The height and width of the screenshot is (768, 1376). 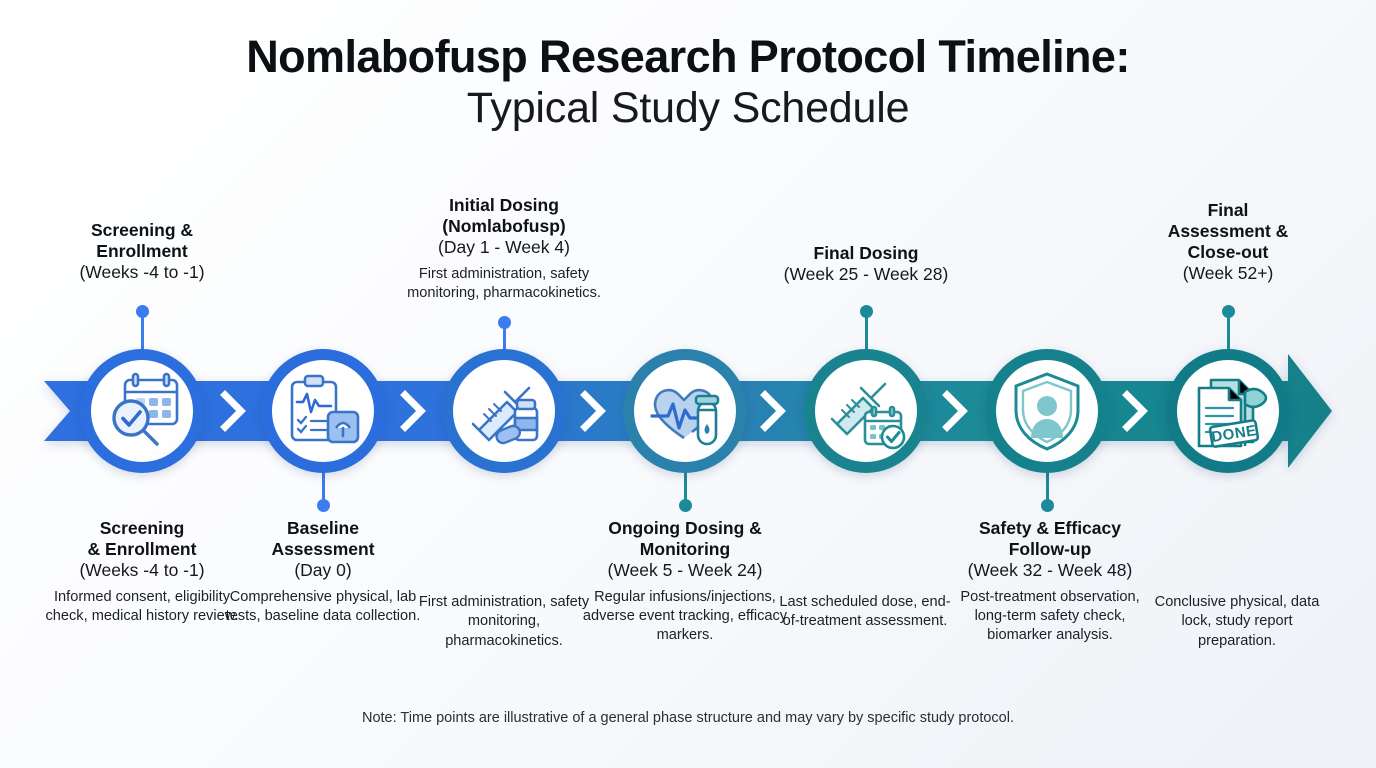 What do you see at coordinates (323, 538) in the screenshot?
I see `step-title: Baseline Assessment` at bounding box center [323, 538].